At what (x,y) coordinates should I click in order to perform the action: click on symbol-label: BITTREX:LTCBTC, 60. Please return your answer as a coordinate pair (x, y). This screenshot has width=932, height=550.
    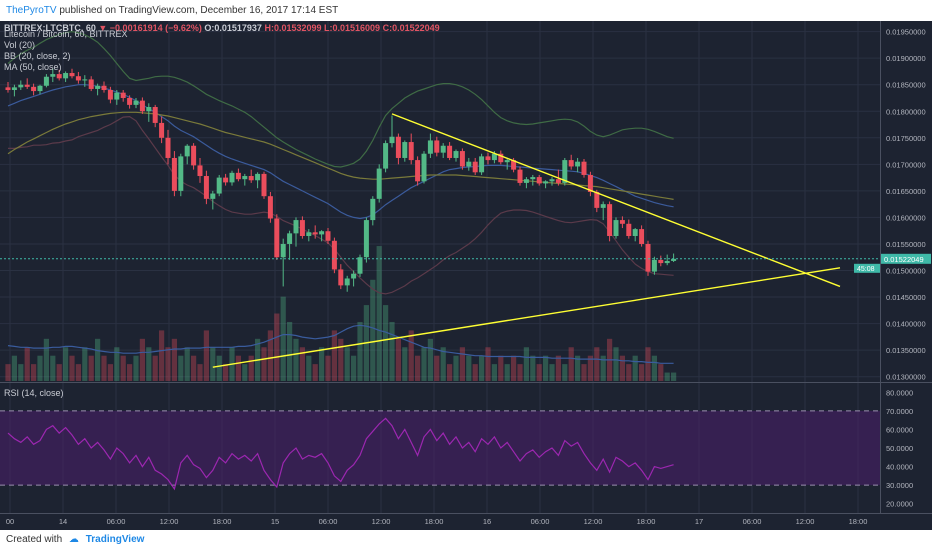
    Looking at the image, I should click on (50, 28).